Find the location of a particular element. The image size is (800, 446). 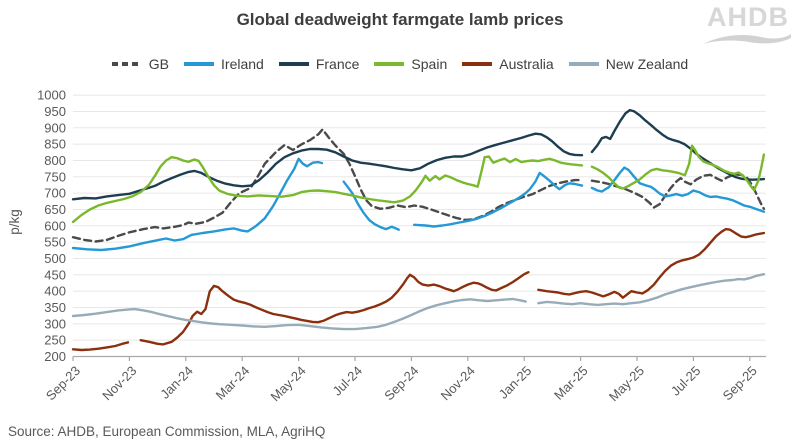

legend-swatch-gb is located at coordinates (126, 64).